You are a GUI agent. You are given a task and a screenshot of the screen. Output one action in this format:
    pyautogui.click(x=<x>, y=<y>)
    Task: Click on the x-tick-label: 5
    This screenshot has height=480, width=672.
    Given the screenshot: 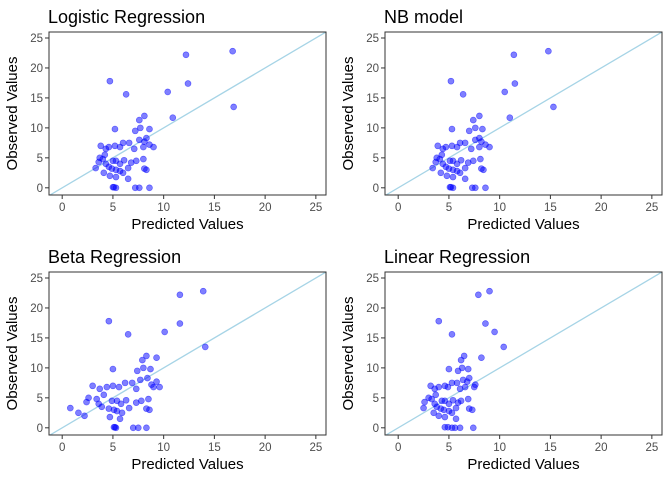 What is the action you would take?
    pyautogui.click(x=449, y=208)
    